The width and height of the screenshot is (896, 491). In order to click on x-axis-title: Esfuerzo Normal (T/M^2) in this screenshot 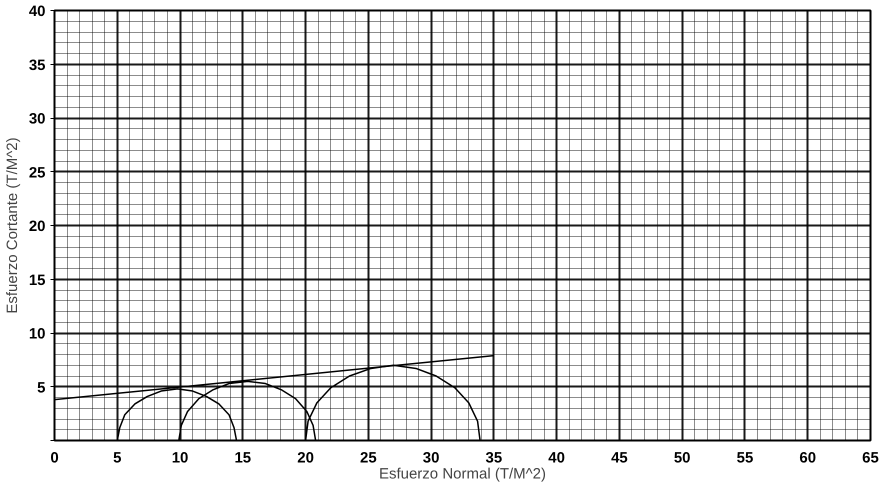, I will do `click(462, 474)`.